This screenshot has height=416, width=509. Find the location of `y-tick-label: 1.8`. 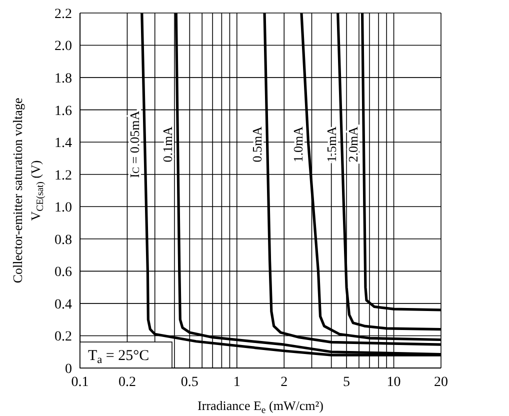

y-tick-label: 1.8 is located at coordinates (63, 79).